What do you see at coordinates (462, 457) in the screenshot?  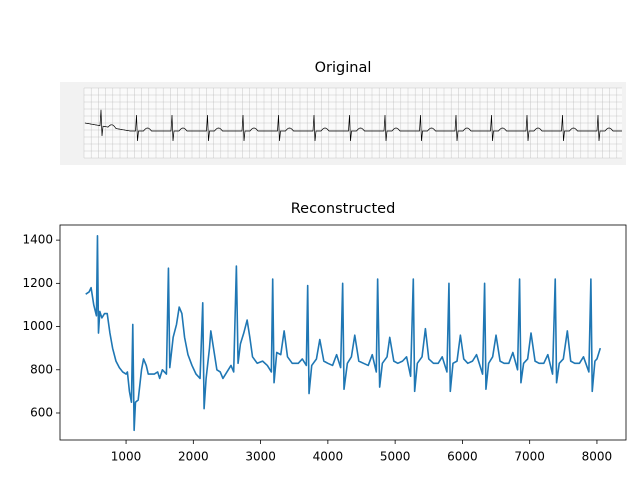 I see `x-tick-label: 6000` at bounding box center [462, 457].